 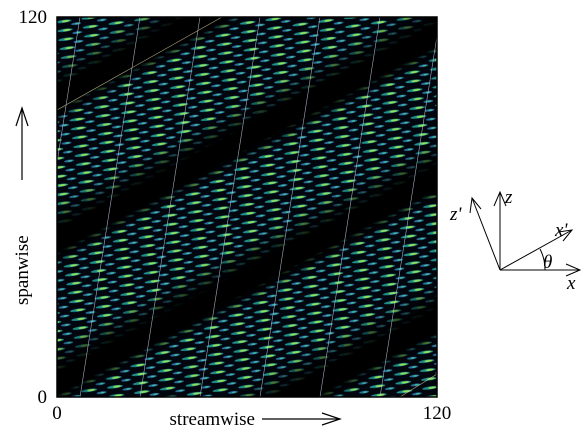 What do you see at coordinates (33, 17) in the screenshot?
I see `y-tick-label: 120` at bounding box center [33, 17].